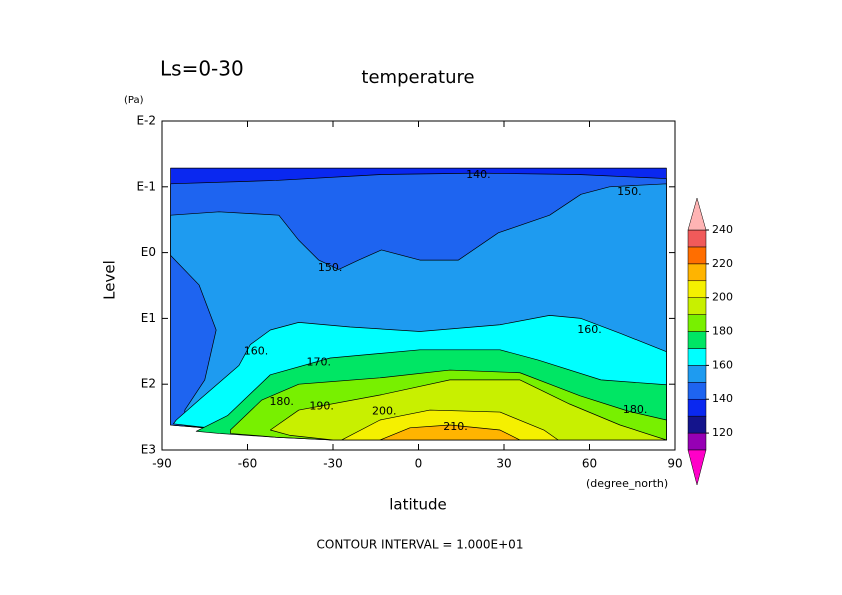  What do you see at coordinates (503, 464) in the screenshot?
I see `x-tick-label: 30` at bounding box center [503, 464].